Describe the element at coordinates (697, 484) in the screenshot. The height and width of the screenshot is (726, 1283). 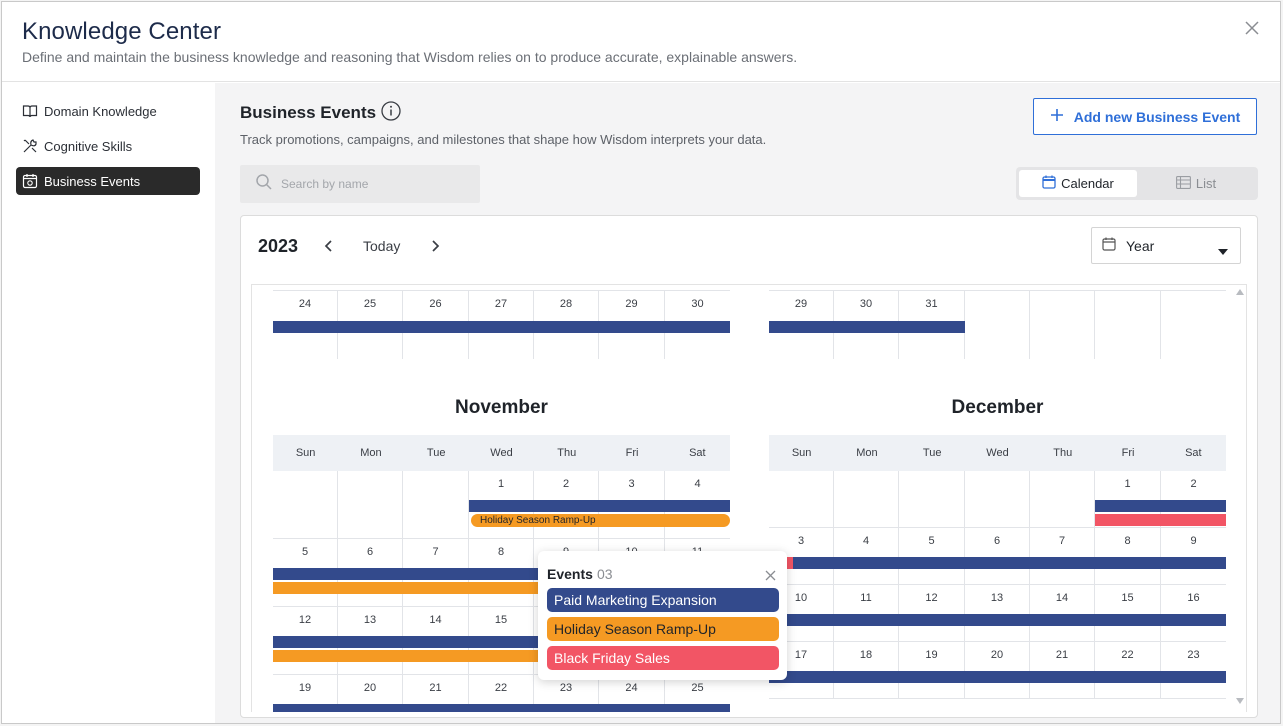
I see `day-number: 4` at that location.